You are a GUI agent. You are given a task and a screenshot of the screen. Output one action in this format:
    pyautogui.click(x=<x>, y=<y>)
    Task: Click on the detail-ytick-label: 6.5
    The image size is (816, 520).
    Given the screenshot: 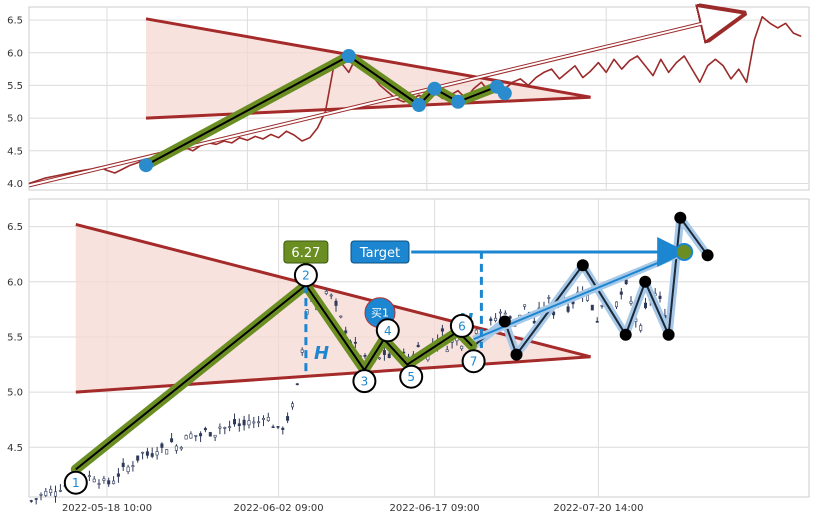 What is the action you would take?
    pyautogui.click(x=15, y=227)
    